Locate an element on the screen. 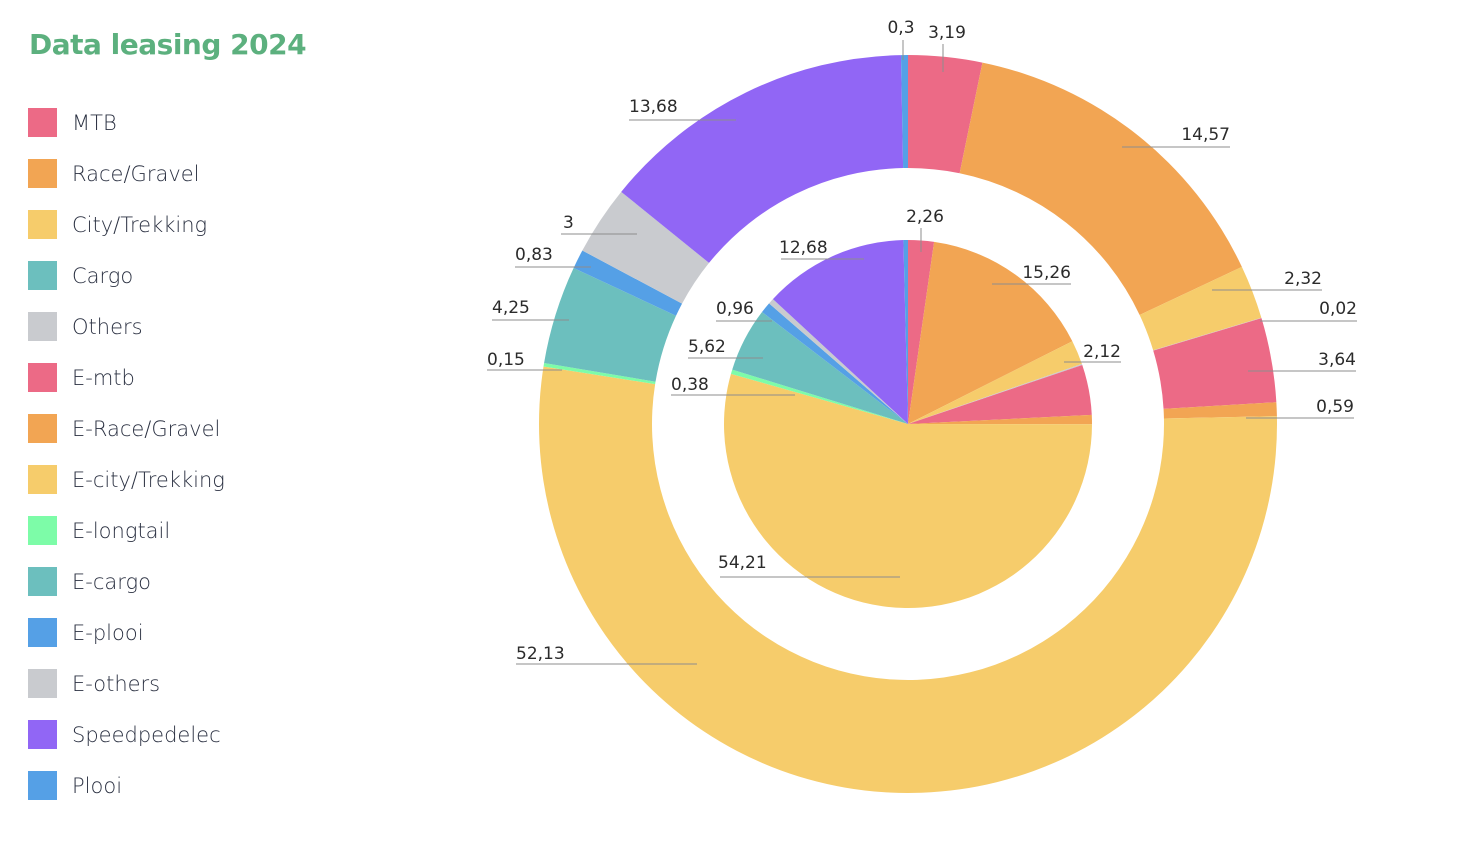  outer-slice-mtb is located at coordinates (945, 114).